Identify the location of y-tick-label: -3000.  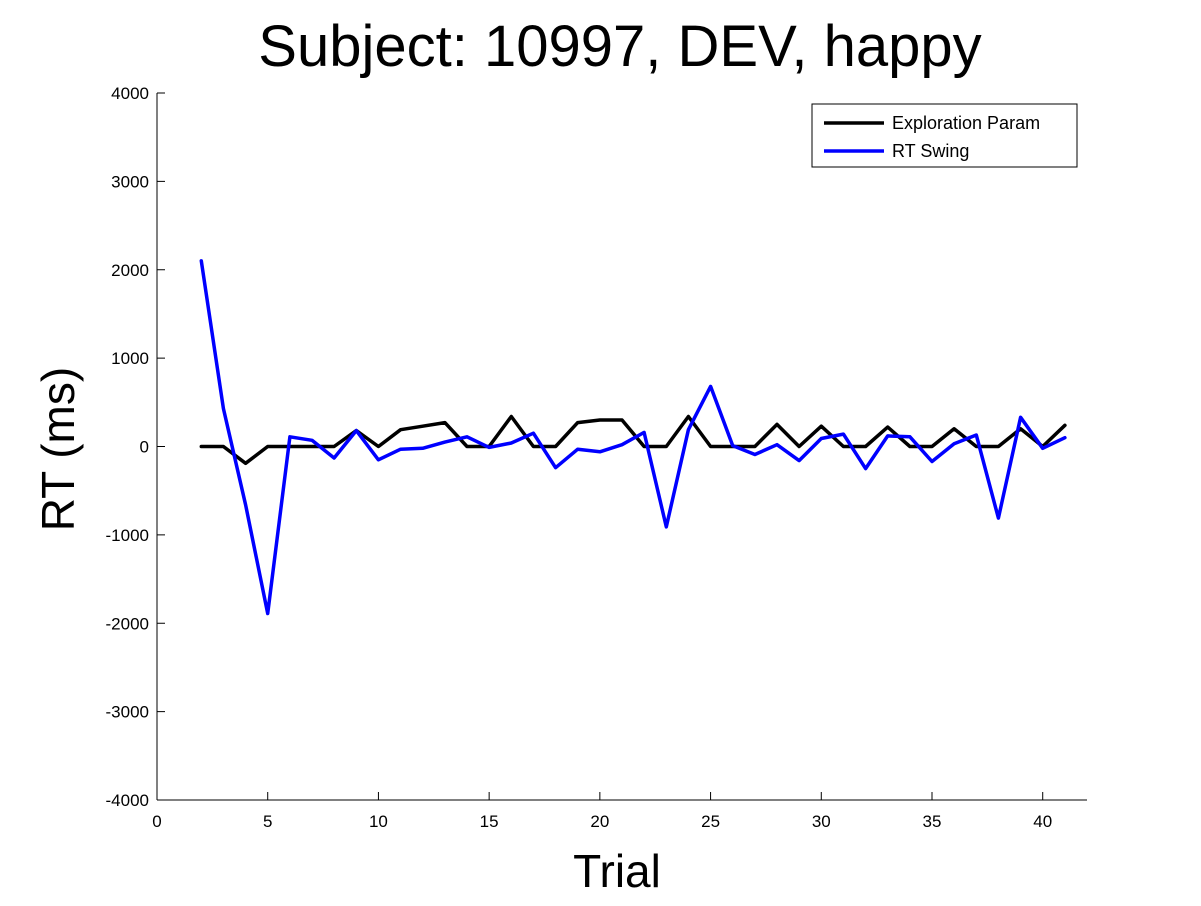
(127, 712).